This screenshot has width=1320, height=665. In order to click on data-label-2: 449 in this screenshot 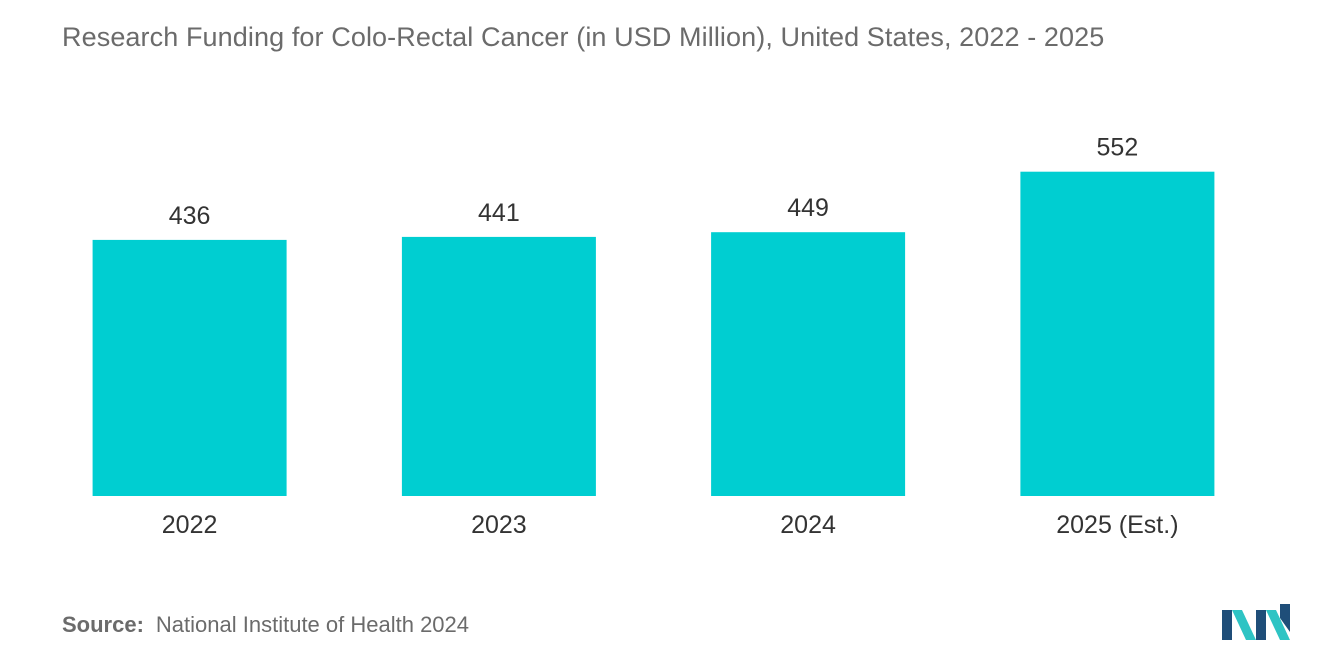, I will do `click(808, 208)`.